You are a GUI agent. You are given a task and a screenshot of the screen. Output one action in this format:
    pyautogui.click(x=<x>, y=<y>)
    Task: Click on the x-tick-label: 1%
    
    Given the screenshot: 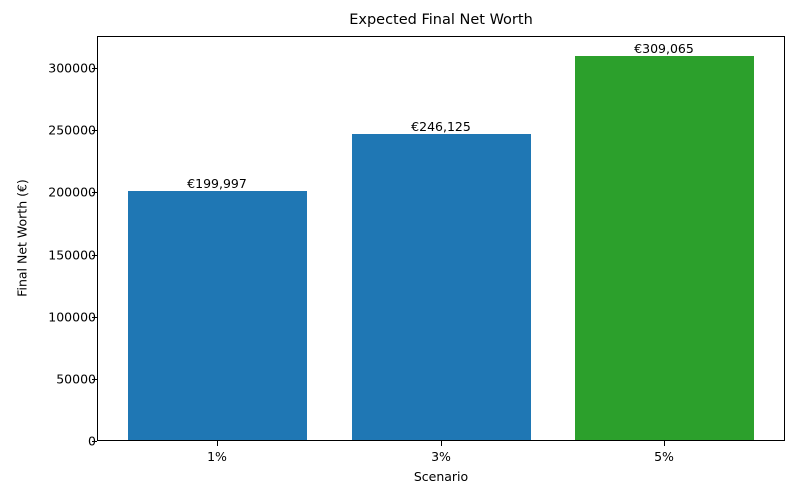 What is the action you would take?
    pyautogui.click(x=217, y=456)
    